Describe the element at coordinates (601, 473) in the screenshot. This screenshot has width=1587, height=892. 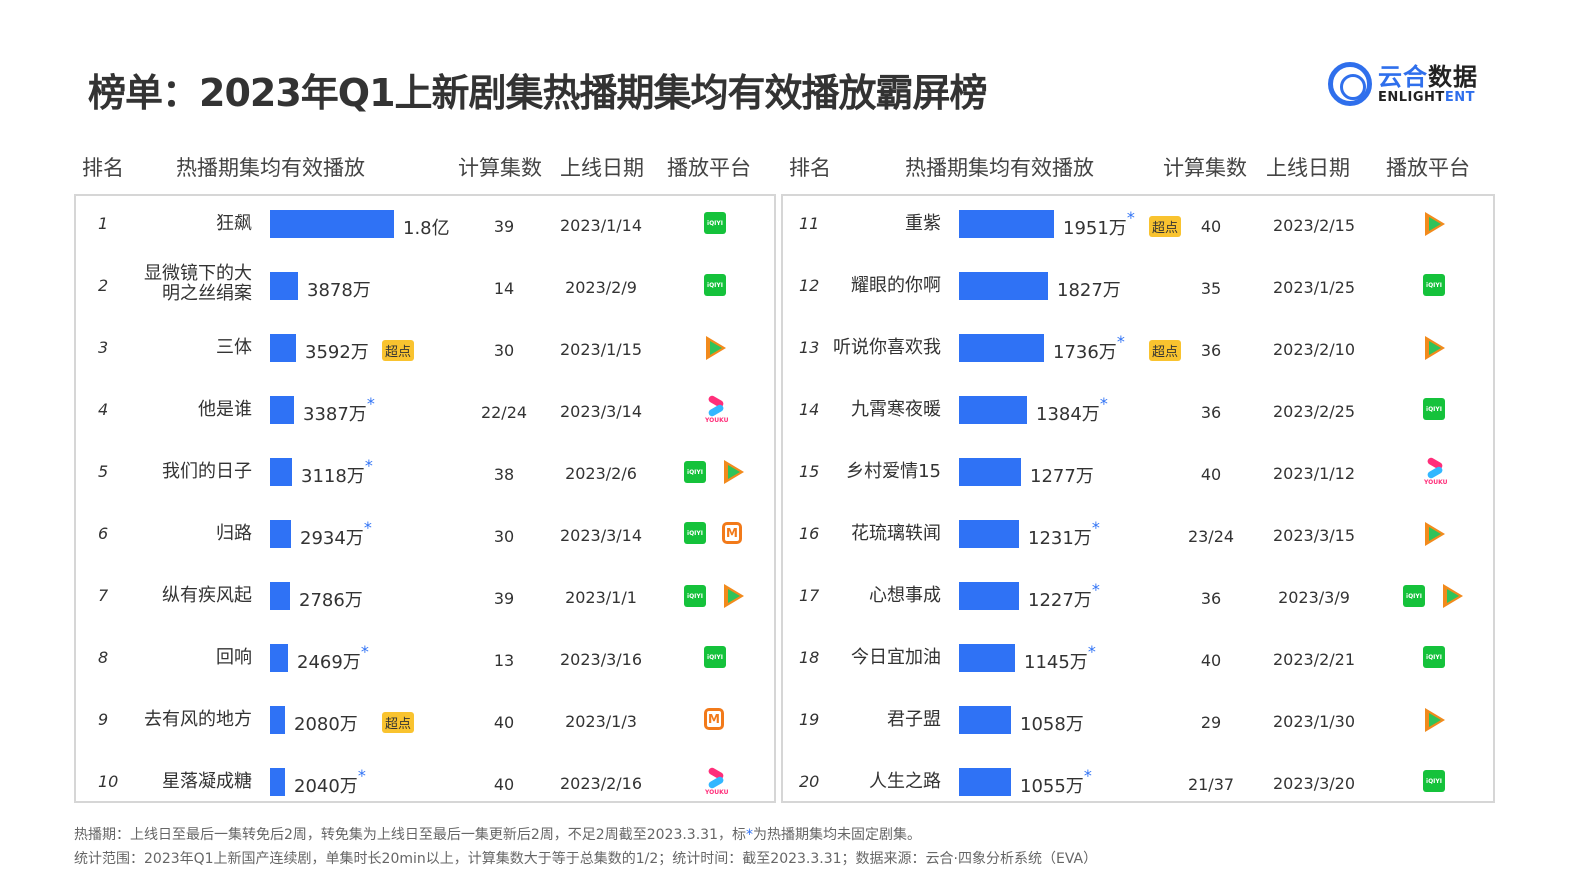
I see `release-date: 2023/2/6` at that location.